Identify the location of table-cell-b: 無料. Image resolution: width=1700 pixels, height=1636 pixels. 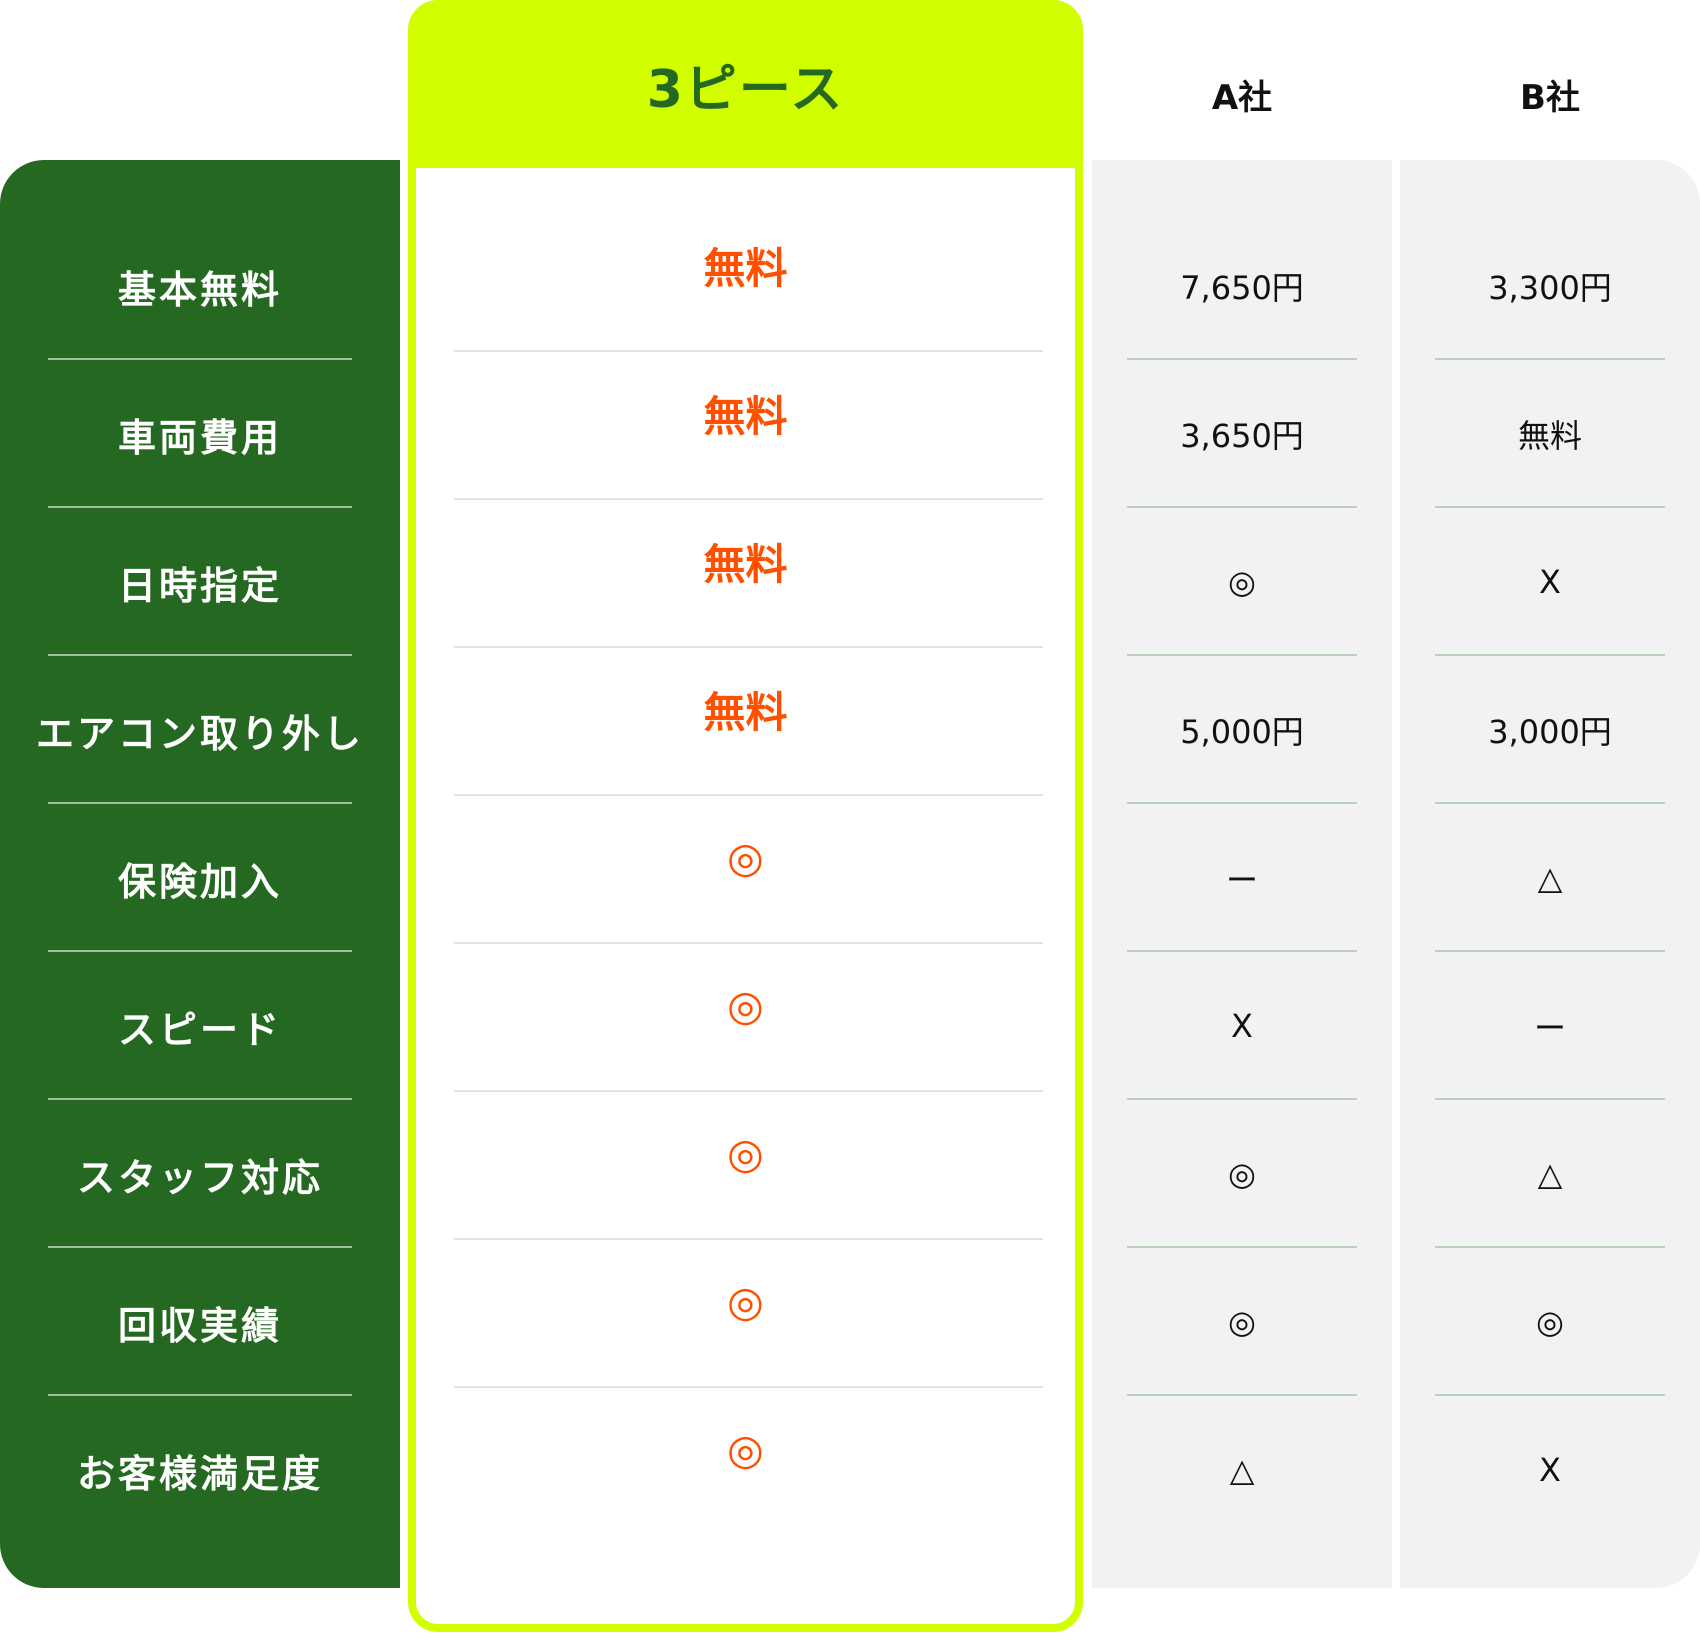
(1550, 434).